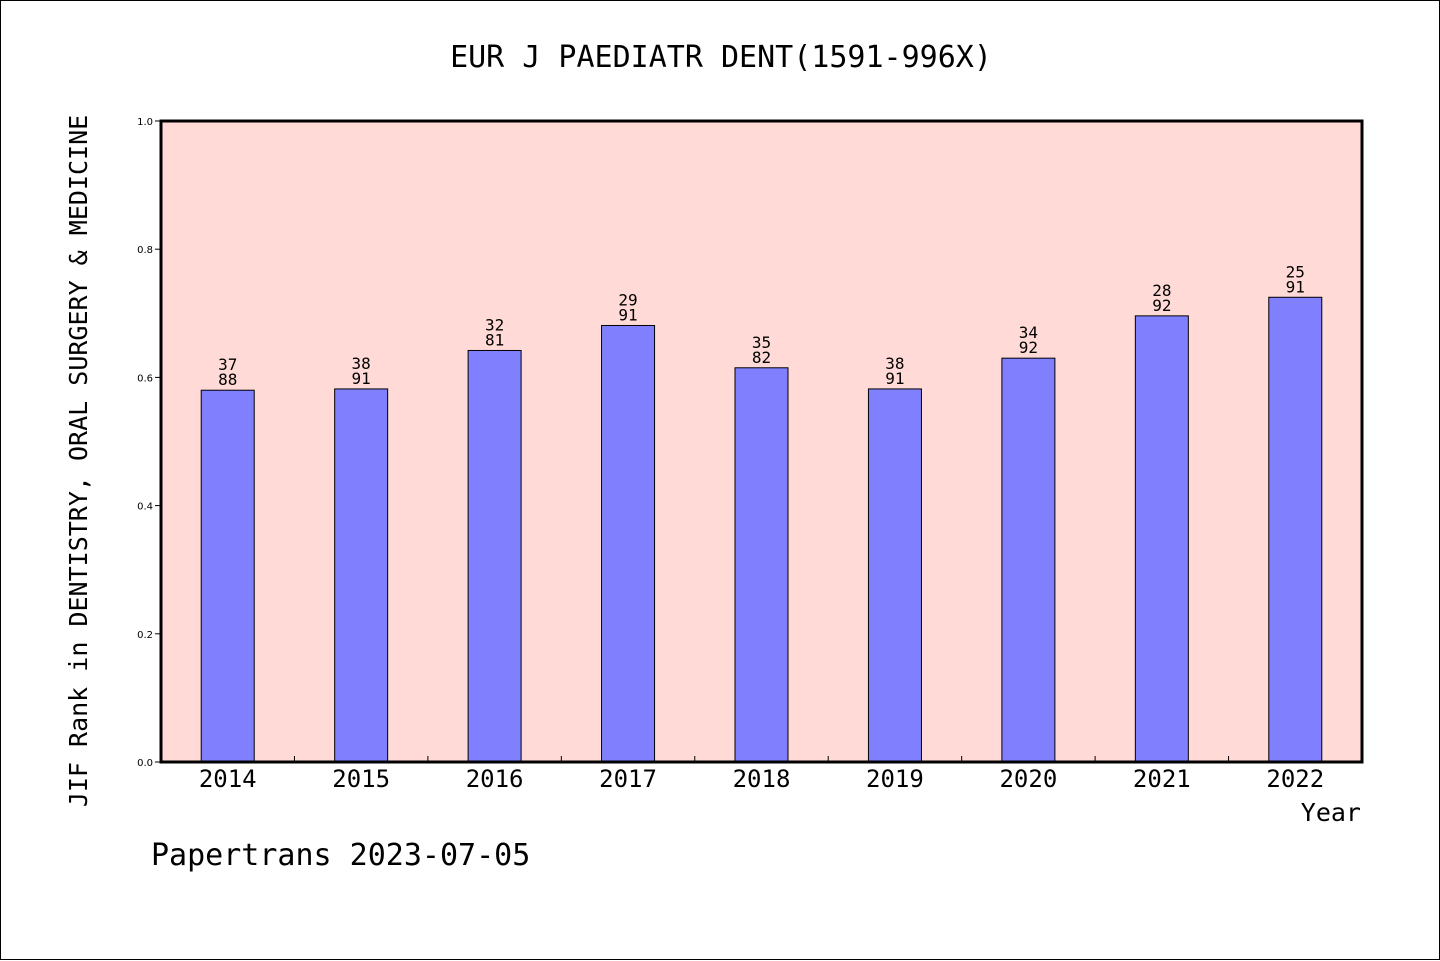 The width and height of the screenshot is (1440, 961). I want to click on x-tick-label: 2020, so click(1028, 779).